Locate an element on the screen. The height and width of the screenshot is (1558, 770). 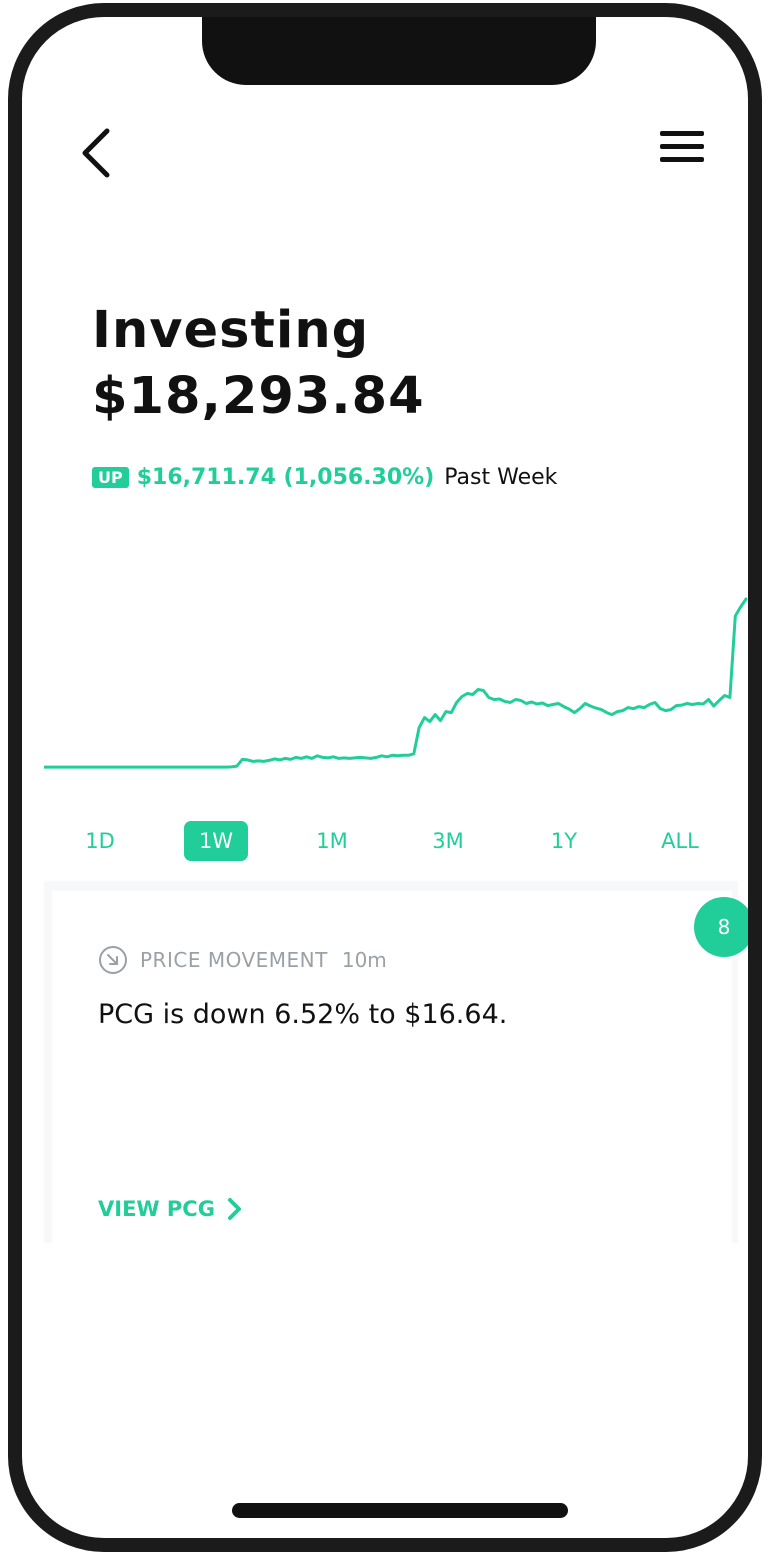
range-tab-1d: 1D is located at coordinates (100, 841).